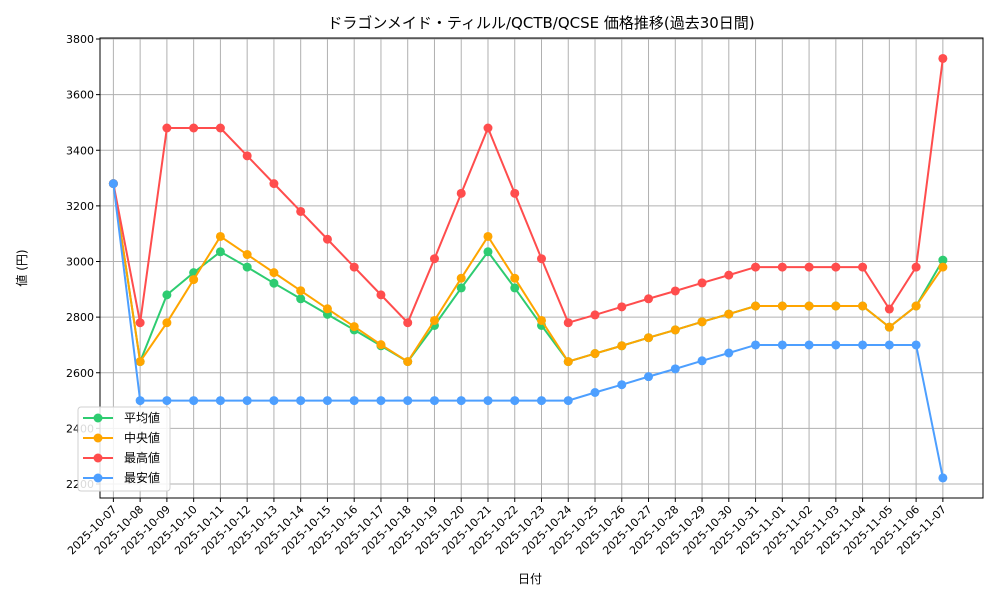 The height and width of the screenshot is (604, 1000). I want to click on y-tick-label: 2600, so click(80, 373).